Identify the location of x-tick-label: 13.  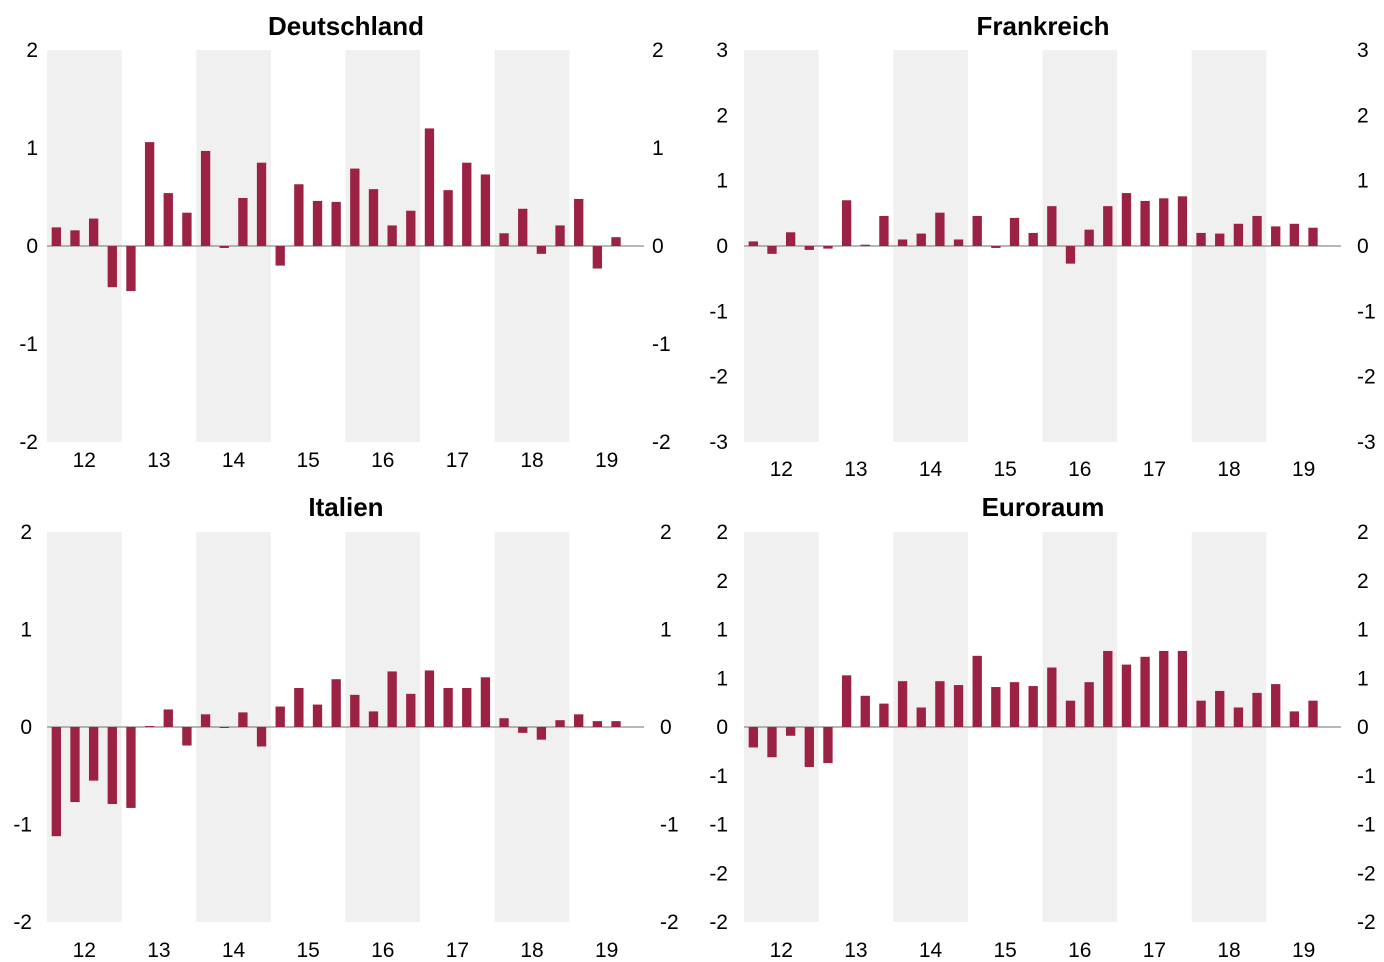
(158, 460).